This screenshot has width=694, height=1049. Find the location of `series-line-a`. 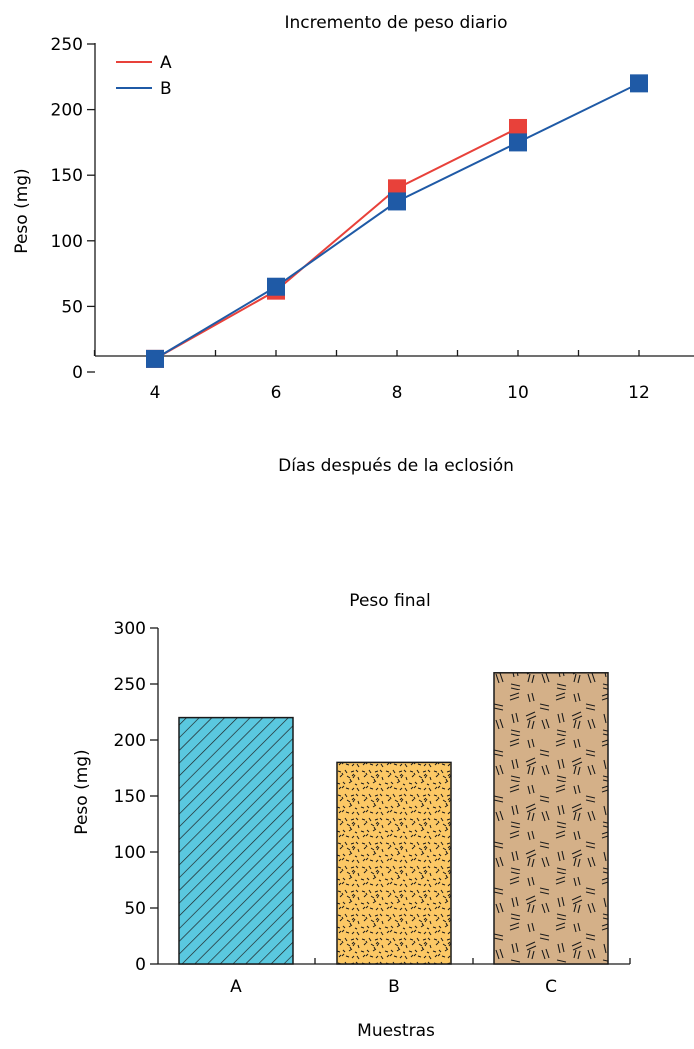

series-line-a is located at coordinates (336, 243).